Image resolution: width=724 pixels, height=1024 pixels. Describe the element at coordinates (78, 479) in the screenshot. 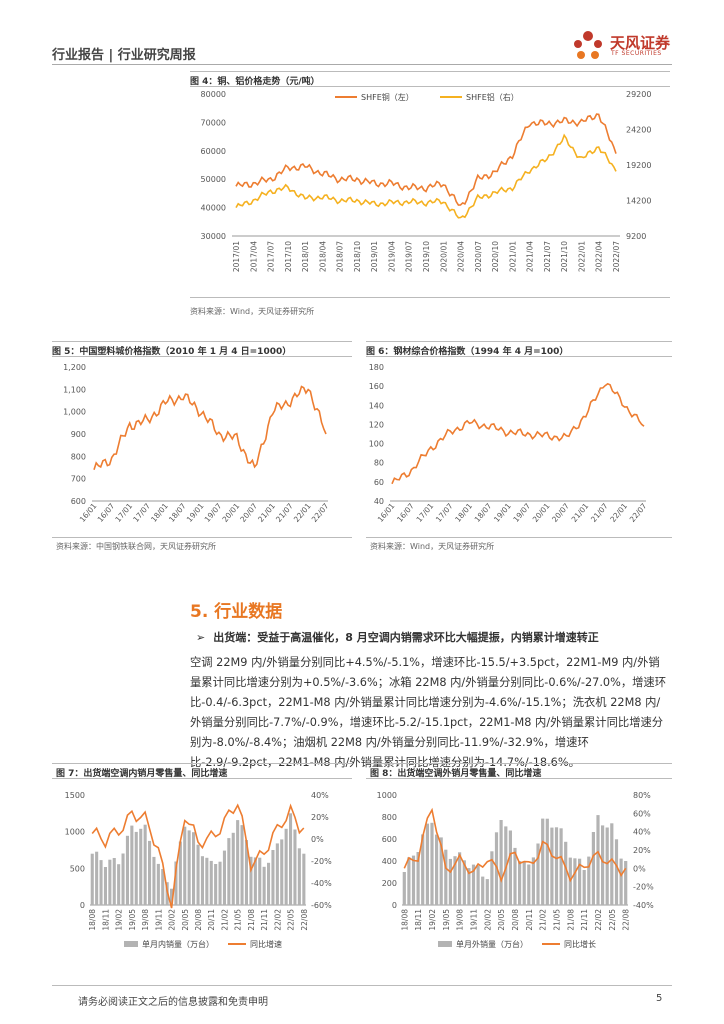

I see `fig5-y-tick: 700` at that location.